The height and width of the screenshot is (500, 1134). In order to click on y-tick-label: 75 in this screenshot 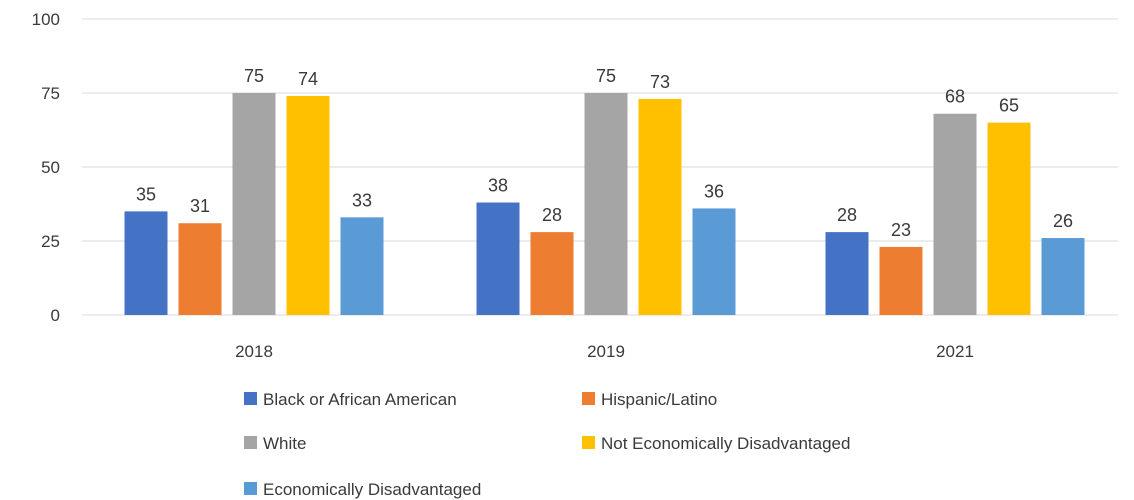, I will do `click(50, 93)`.